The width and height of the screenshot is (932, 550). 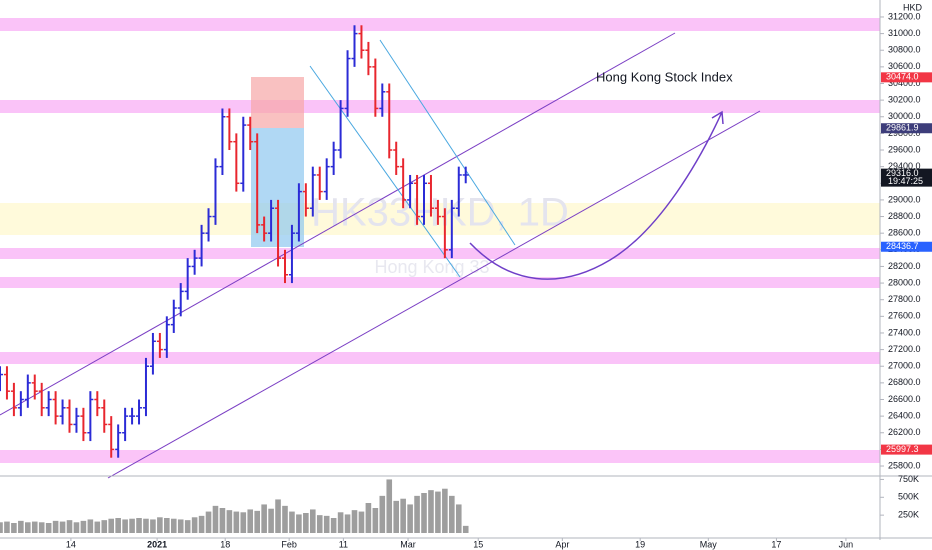 What do you see at coordinates (71, 544) in the screenshot?
I see `x-tick-label: 14` at bounding box center [71, 544].